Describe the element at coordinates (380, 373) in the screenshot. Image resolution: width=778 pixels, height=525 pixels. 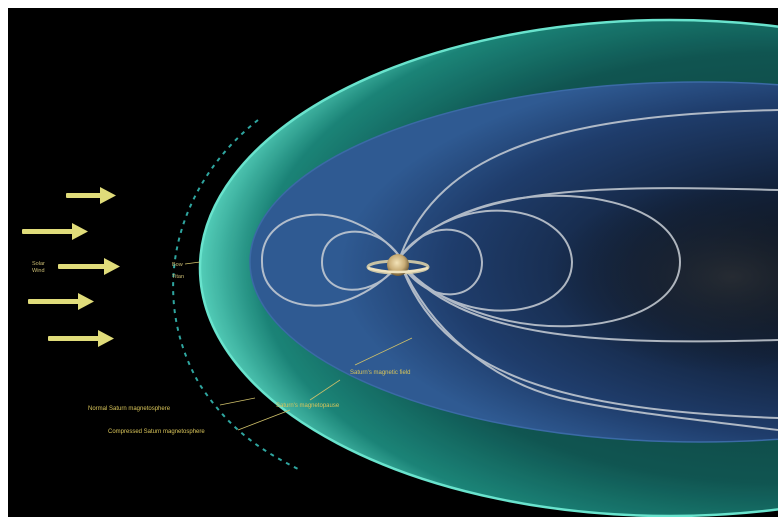
I see `saturn-magnetic-field-label: Saturn's magnetic field` at that location.